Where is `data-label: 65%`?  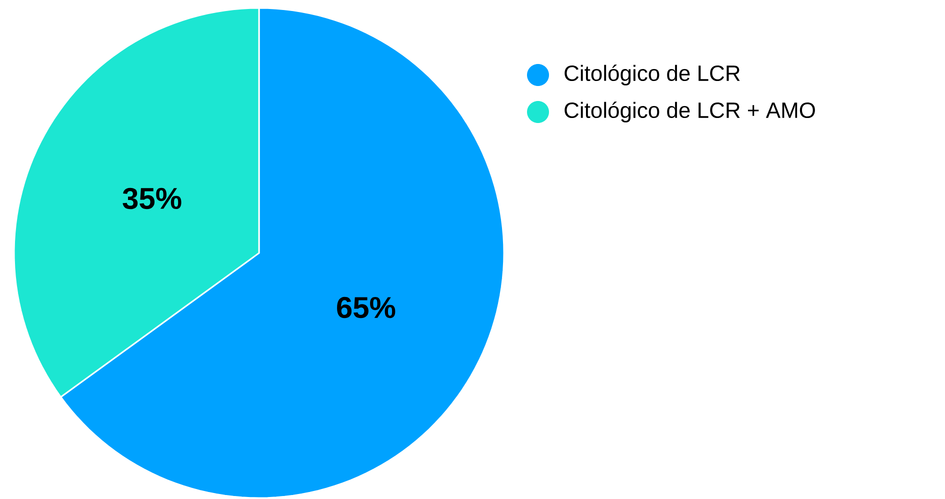 data-label: 65% is located at coordinates (366, 307).